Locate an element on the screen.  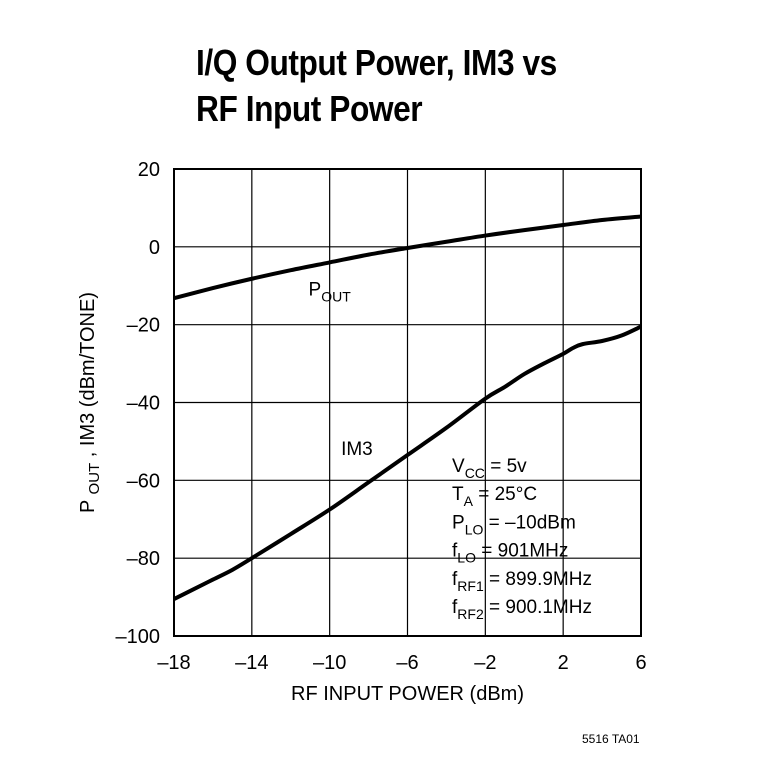
x-tick-label: –6 is located at coordinates (407, 663).